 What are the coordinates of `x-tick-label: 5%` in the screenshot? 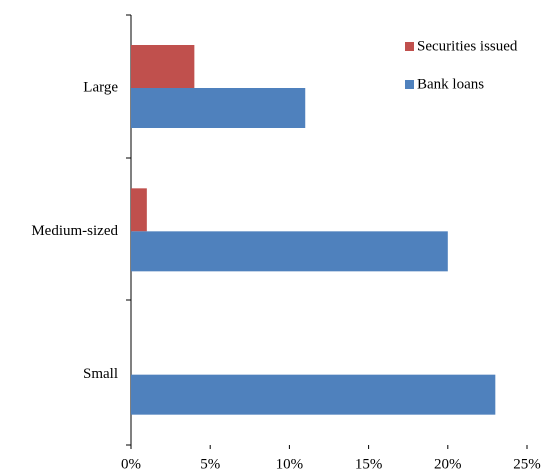 It's located at (210, 464).